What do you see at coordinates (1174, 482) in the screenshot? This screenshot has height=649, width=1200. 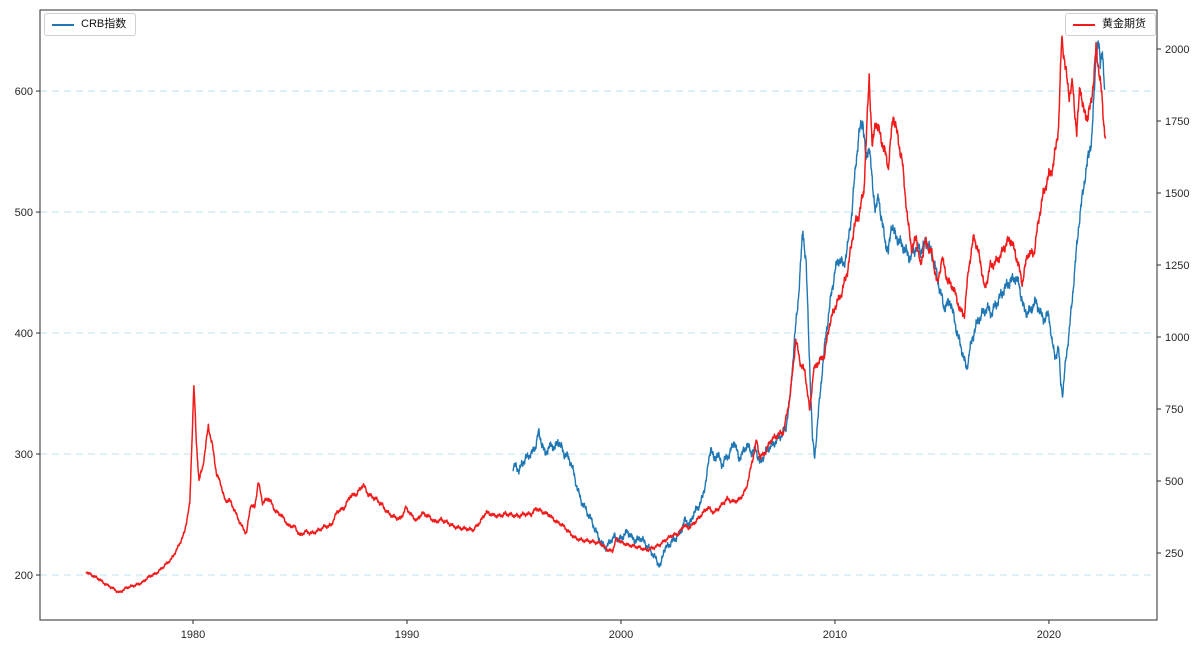 I see `right-axis-tick-label: 500` at bounding box center [1174, 482].